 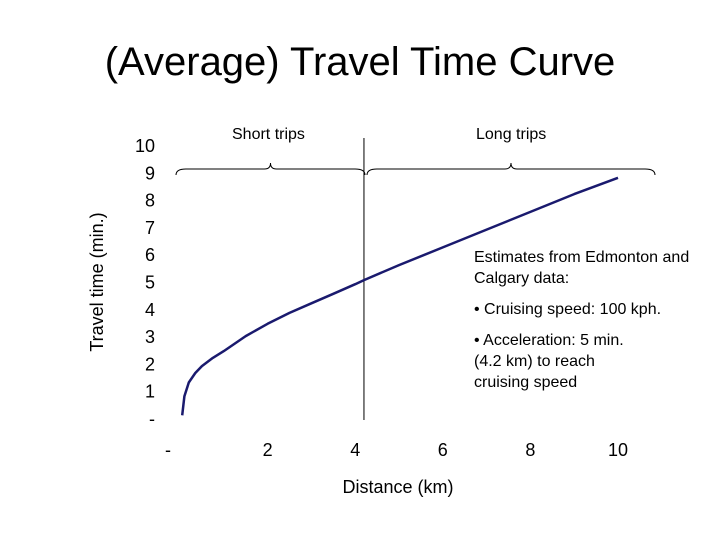 What do you see at coordinates (268, 134) in the screenshot?
I see `short-trips-label: Short trips` at bounding box center [268, 134].